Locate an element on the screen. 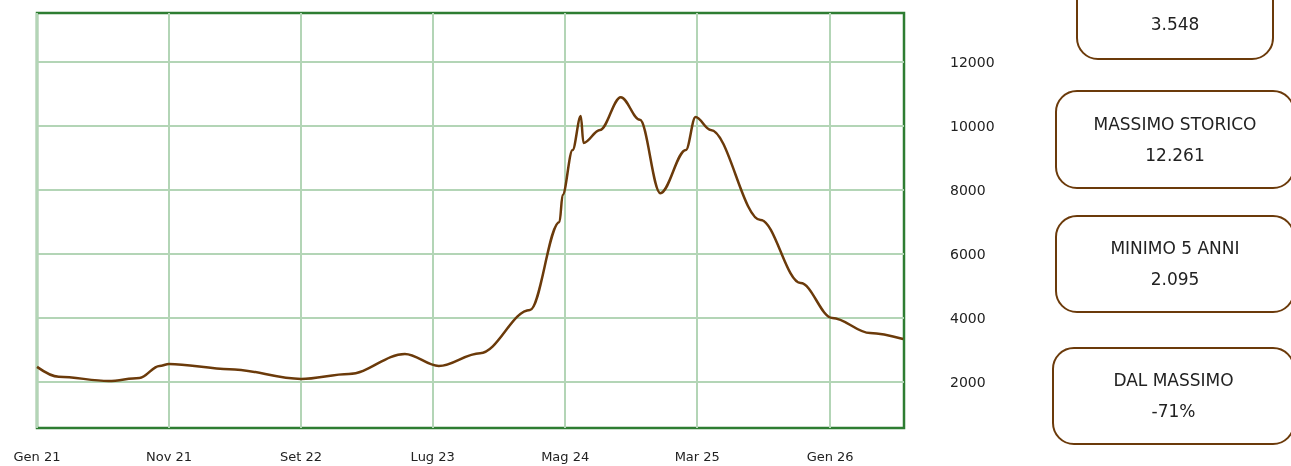 The image size is (1291, 466). x-tick-label: Gen 21 is located at coordinates (37, 456).